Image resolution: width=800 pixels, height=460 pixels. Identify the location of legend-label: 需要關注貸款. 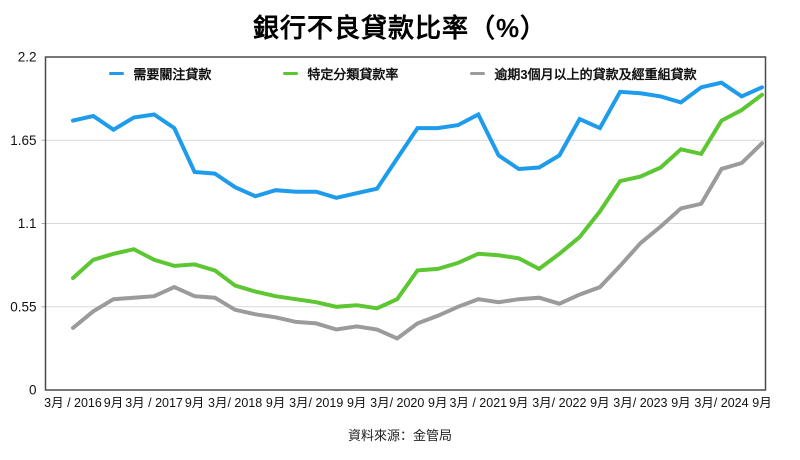
(172, 74).